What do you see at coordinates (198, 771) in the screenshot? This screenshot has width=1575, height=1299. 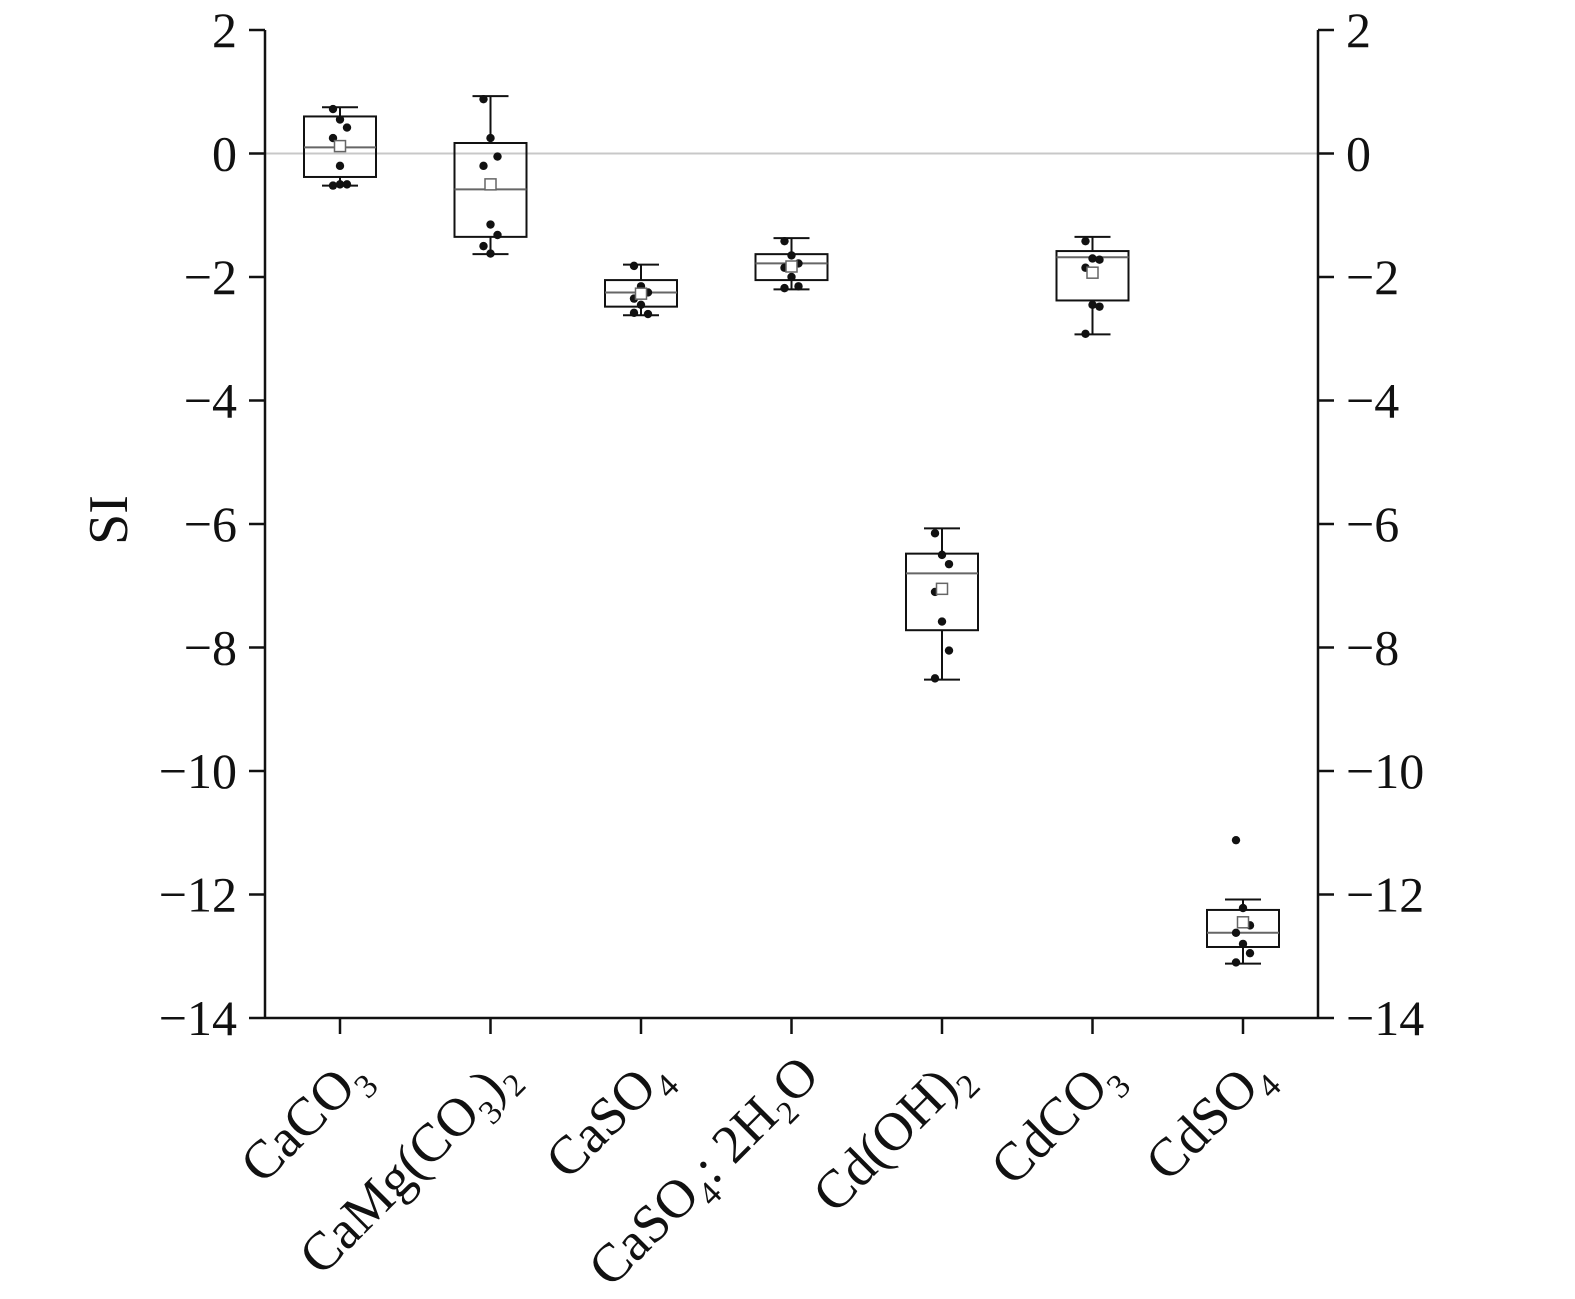 I see `y-tick-label-left: −10` at bounding box center [198, 771].